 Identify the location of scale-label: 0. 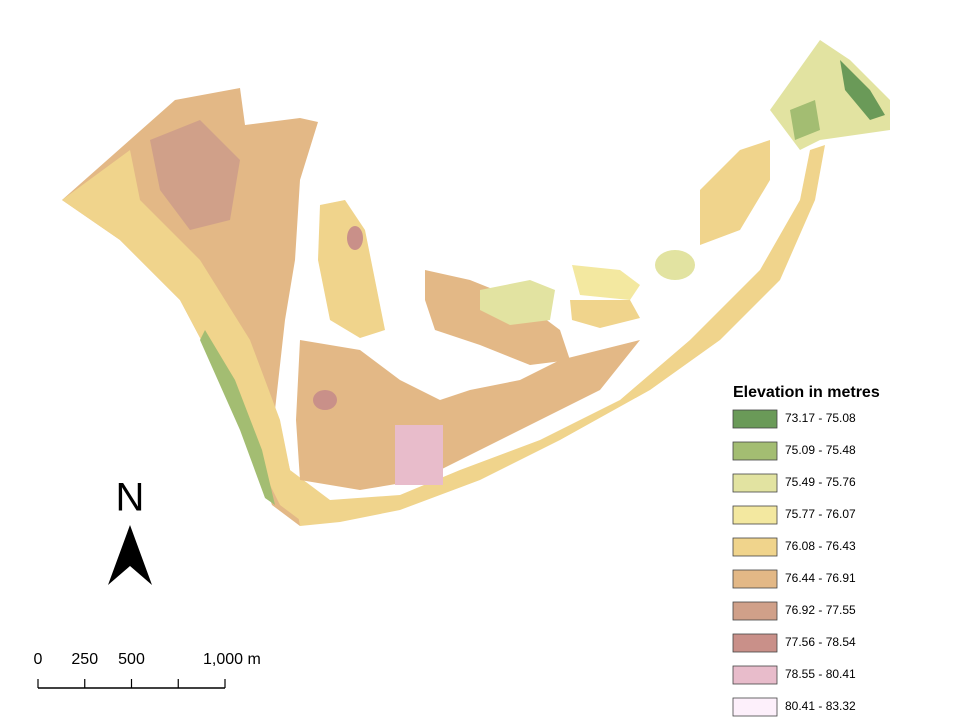
(38, 659).